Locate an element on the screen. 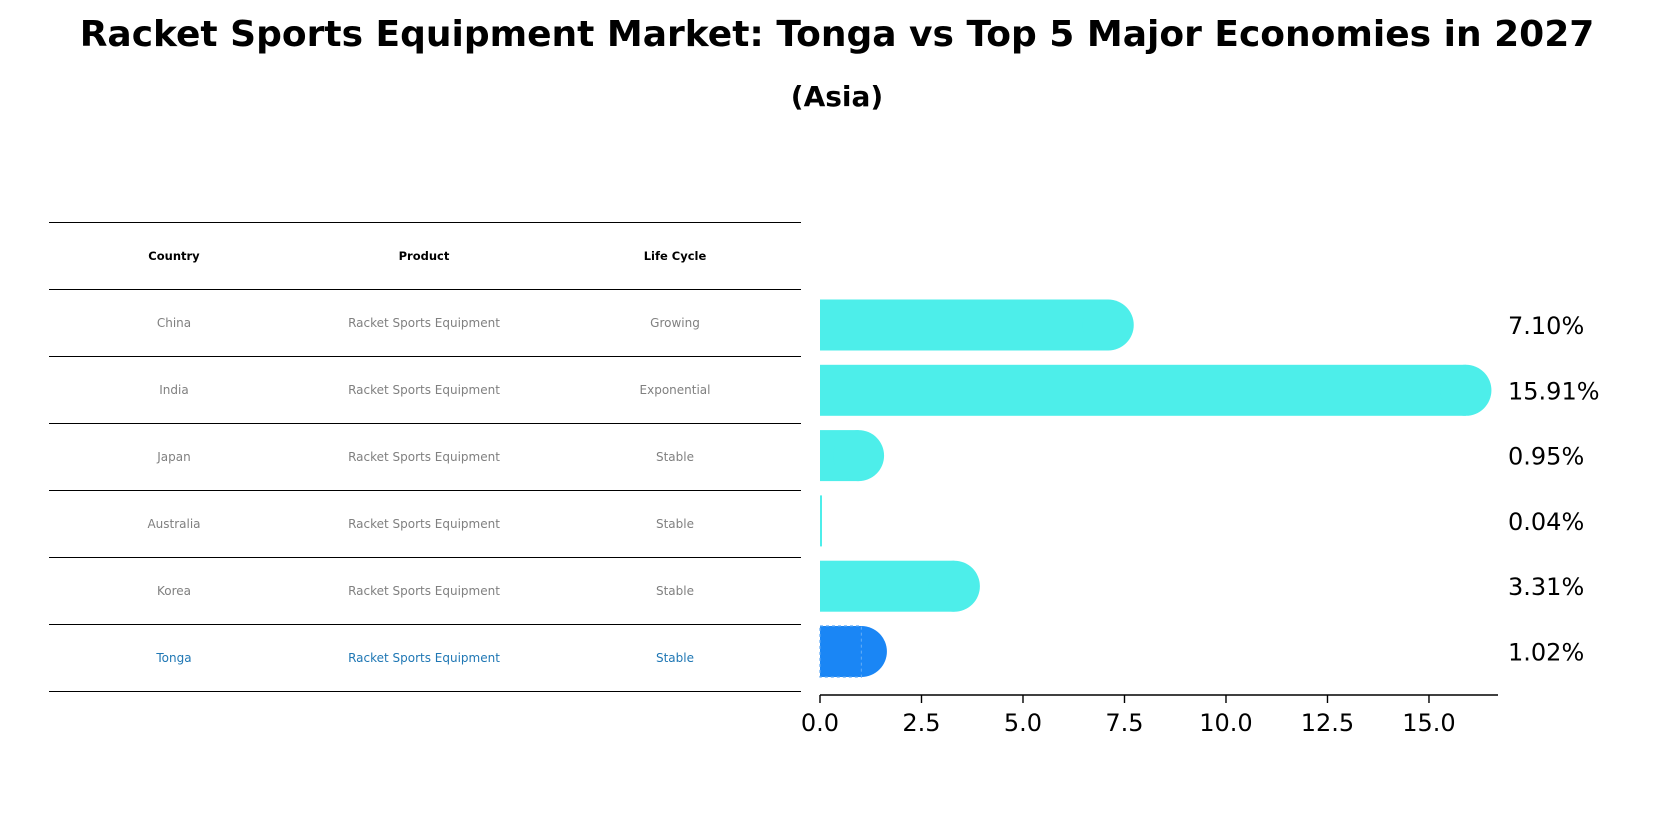 This screenshot has width=1674, height=823. table-cell-life-cycle: Exponential is located at coordinates (675, 389).